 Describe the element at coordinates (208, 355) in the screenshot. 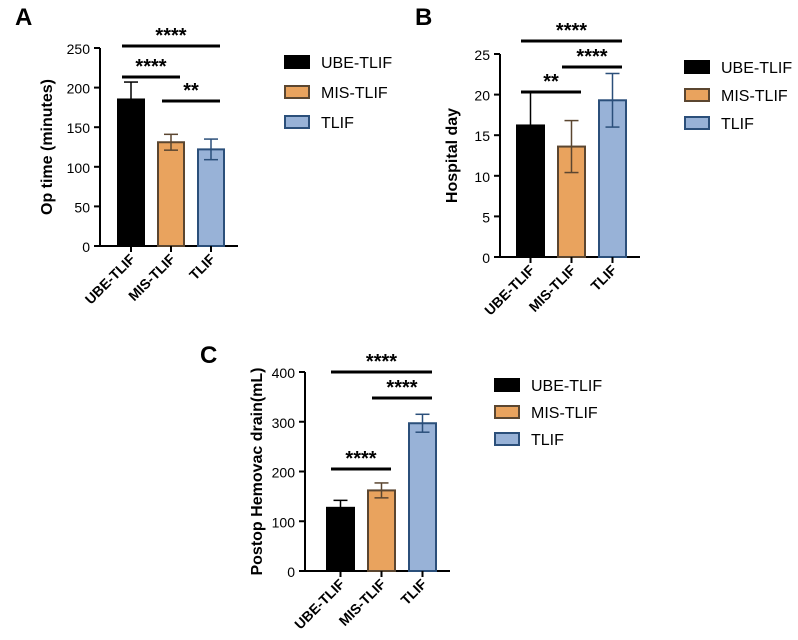

I see `panel-letter: C` at that location.